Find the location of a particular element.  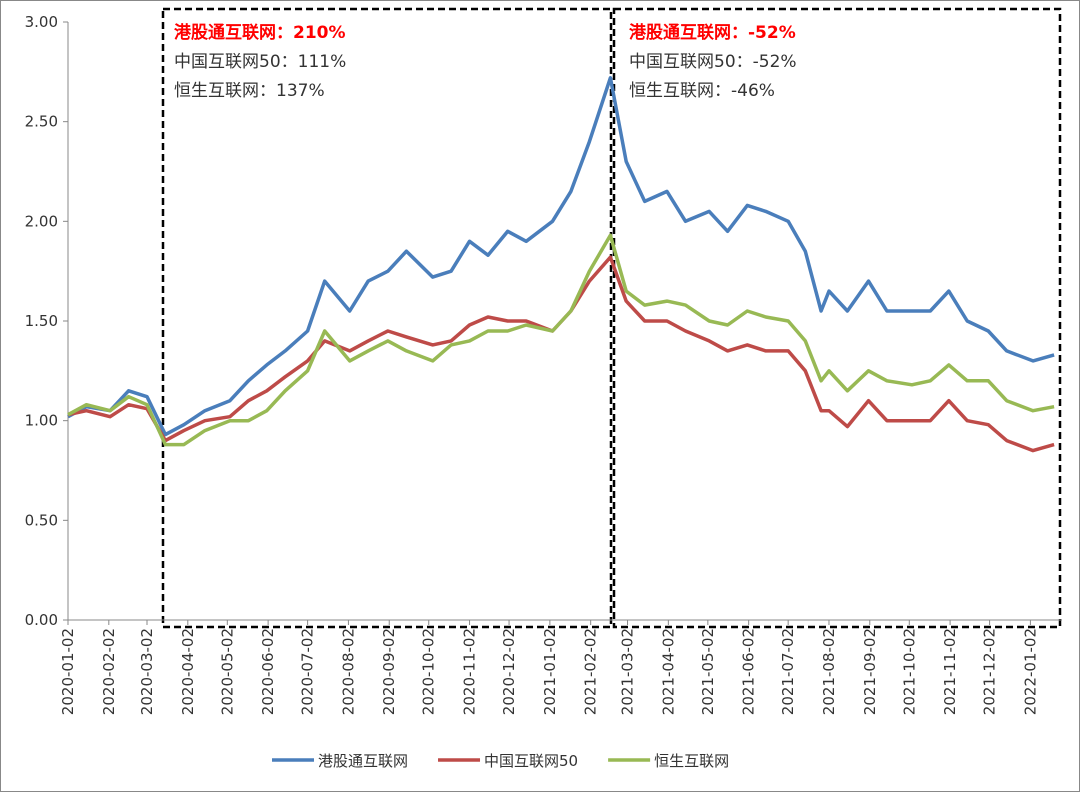

x-tick-label: 2020-03-02 is located at coordinates (147, 671).